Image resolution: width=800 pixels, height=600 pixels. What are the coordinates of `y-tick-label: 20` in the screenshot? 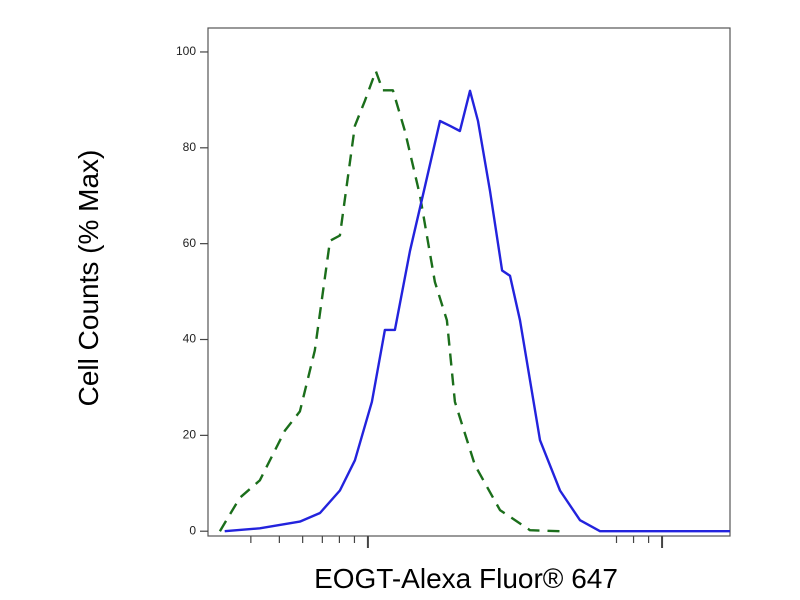 It's located at (190, 435).